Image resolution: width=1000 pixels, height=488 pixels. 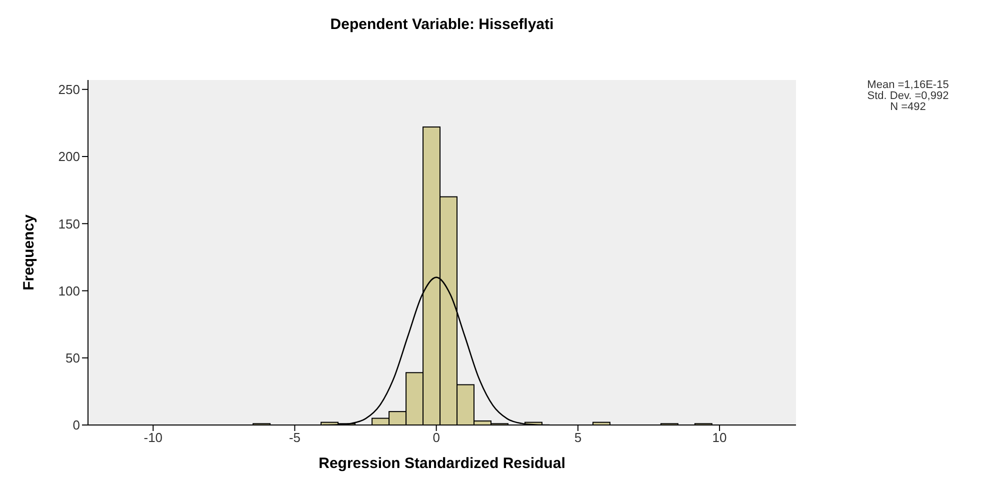 I want to click on text: Std. Dev. =0,992, so click(x=908, y=96).